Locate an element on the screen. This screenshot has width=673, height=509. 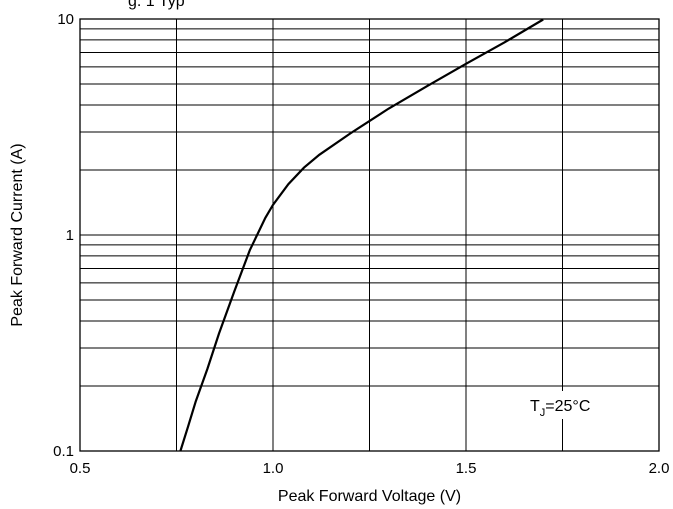
annotation-background is located at coordinates (575, 405).